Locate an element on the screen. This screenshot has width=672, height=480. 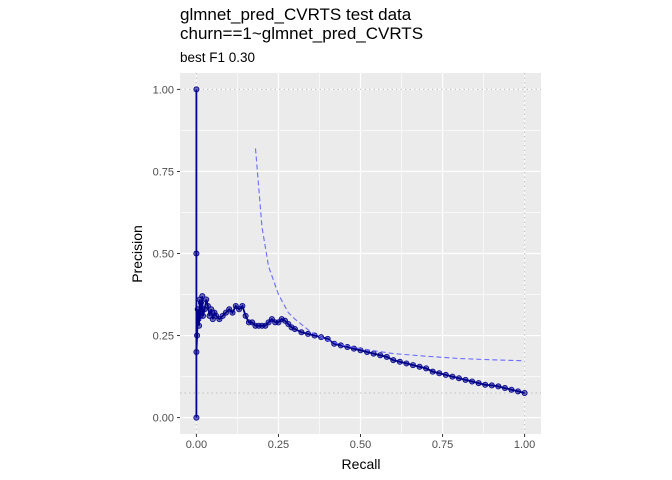
x-tick-label: 0.25 is located at coordinates (278, 445).